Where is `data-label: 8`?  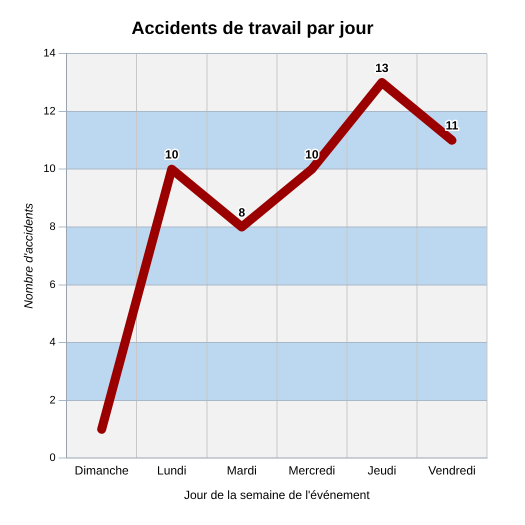
data-label: 8 is located at coordinates (242, 212).